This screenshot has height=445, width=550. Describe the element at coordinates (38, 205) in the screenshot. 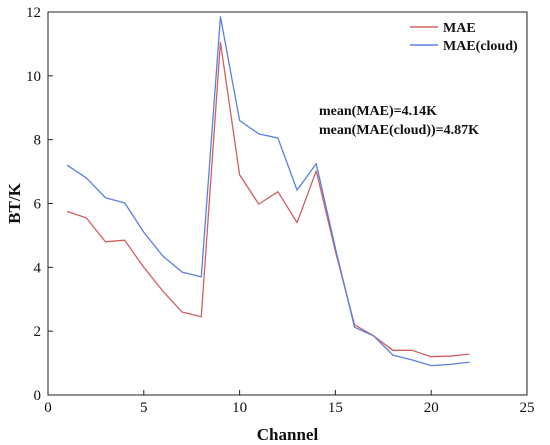

I see `y-tick-label: 6` at that location.